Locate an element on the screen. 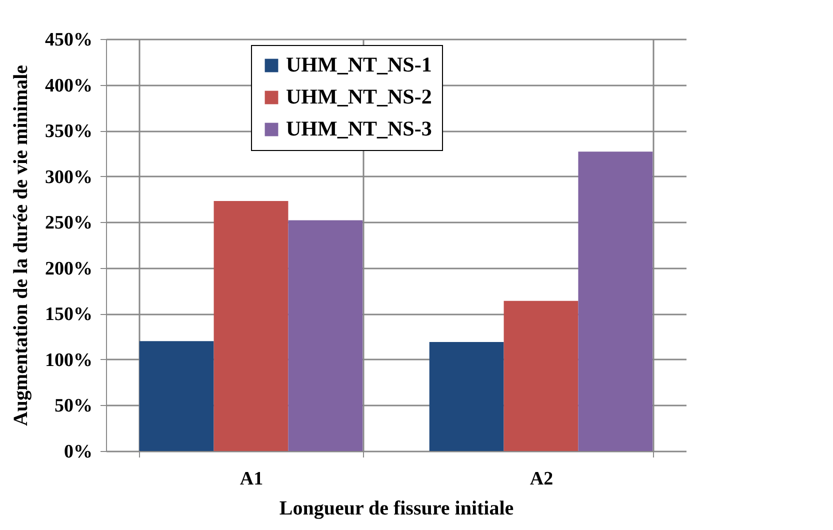 Image resolution: width=833 pixels, height=530 pixels. y-tick-label: 100% is located at coordinates (68, 360).